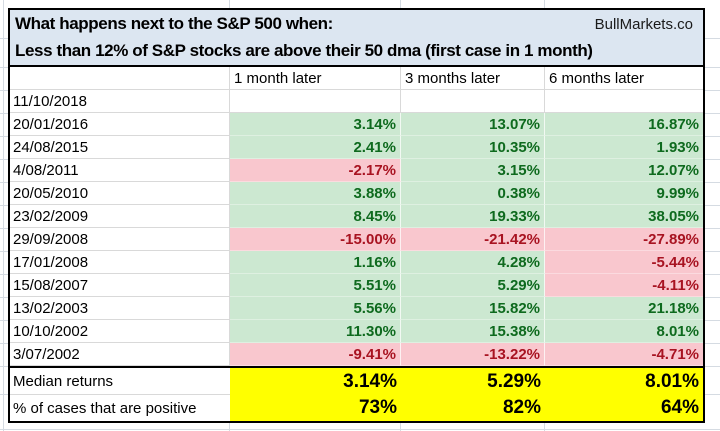  I want to click on column-header-6-months: 6 months later, so click(624, 78).